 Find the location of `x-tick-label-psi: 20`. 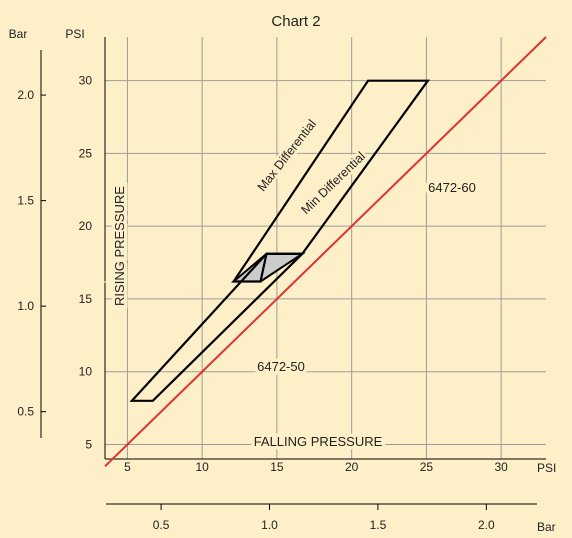

x-tick-label-psi: 20 is located at coordinates (352, 467).